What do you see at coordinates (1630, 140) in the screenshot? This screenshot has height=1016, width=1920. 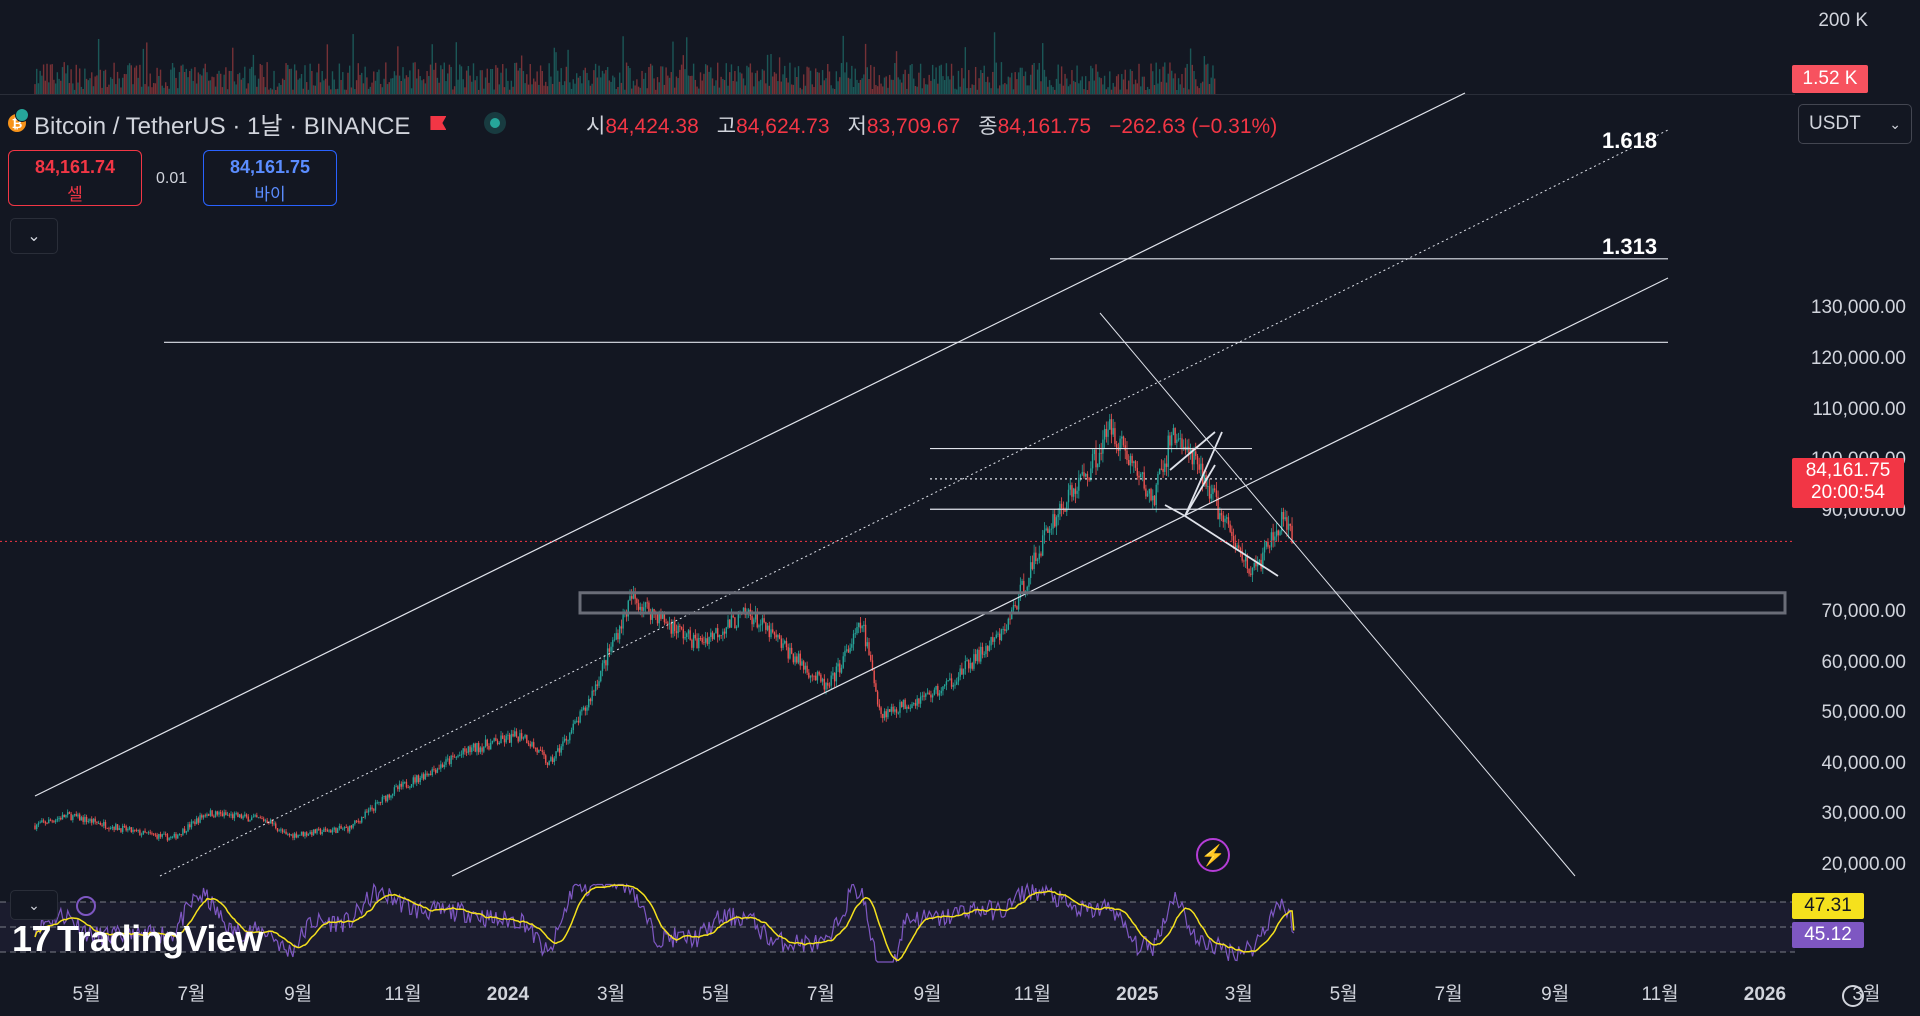 I see `fib-label-1618: 1.618` at bounding box center [1630, 140].